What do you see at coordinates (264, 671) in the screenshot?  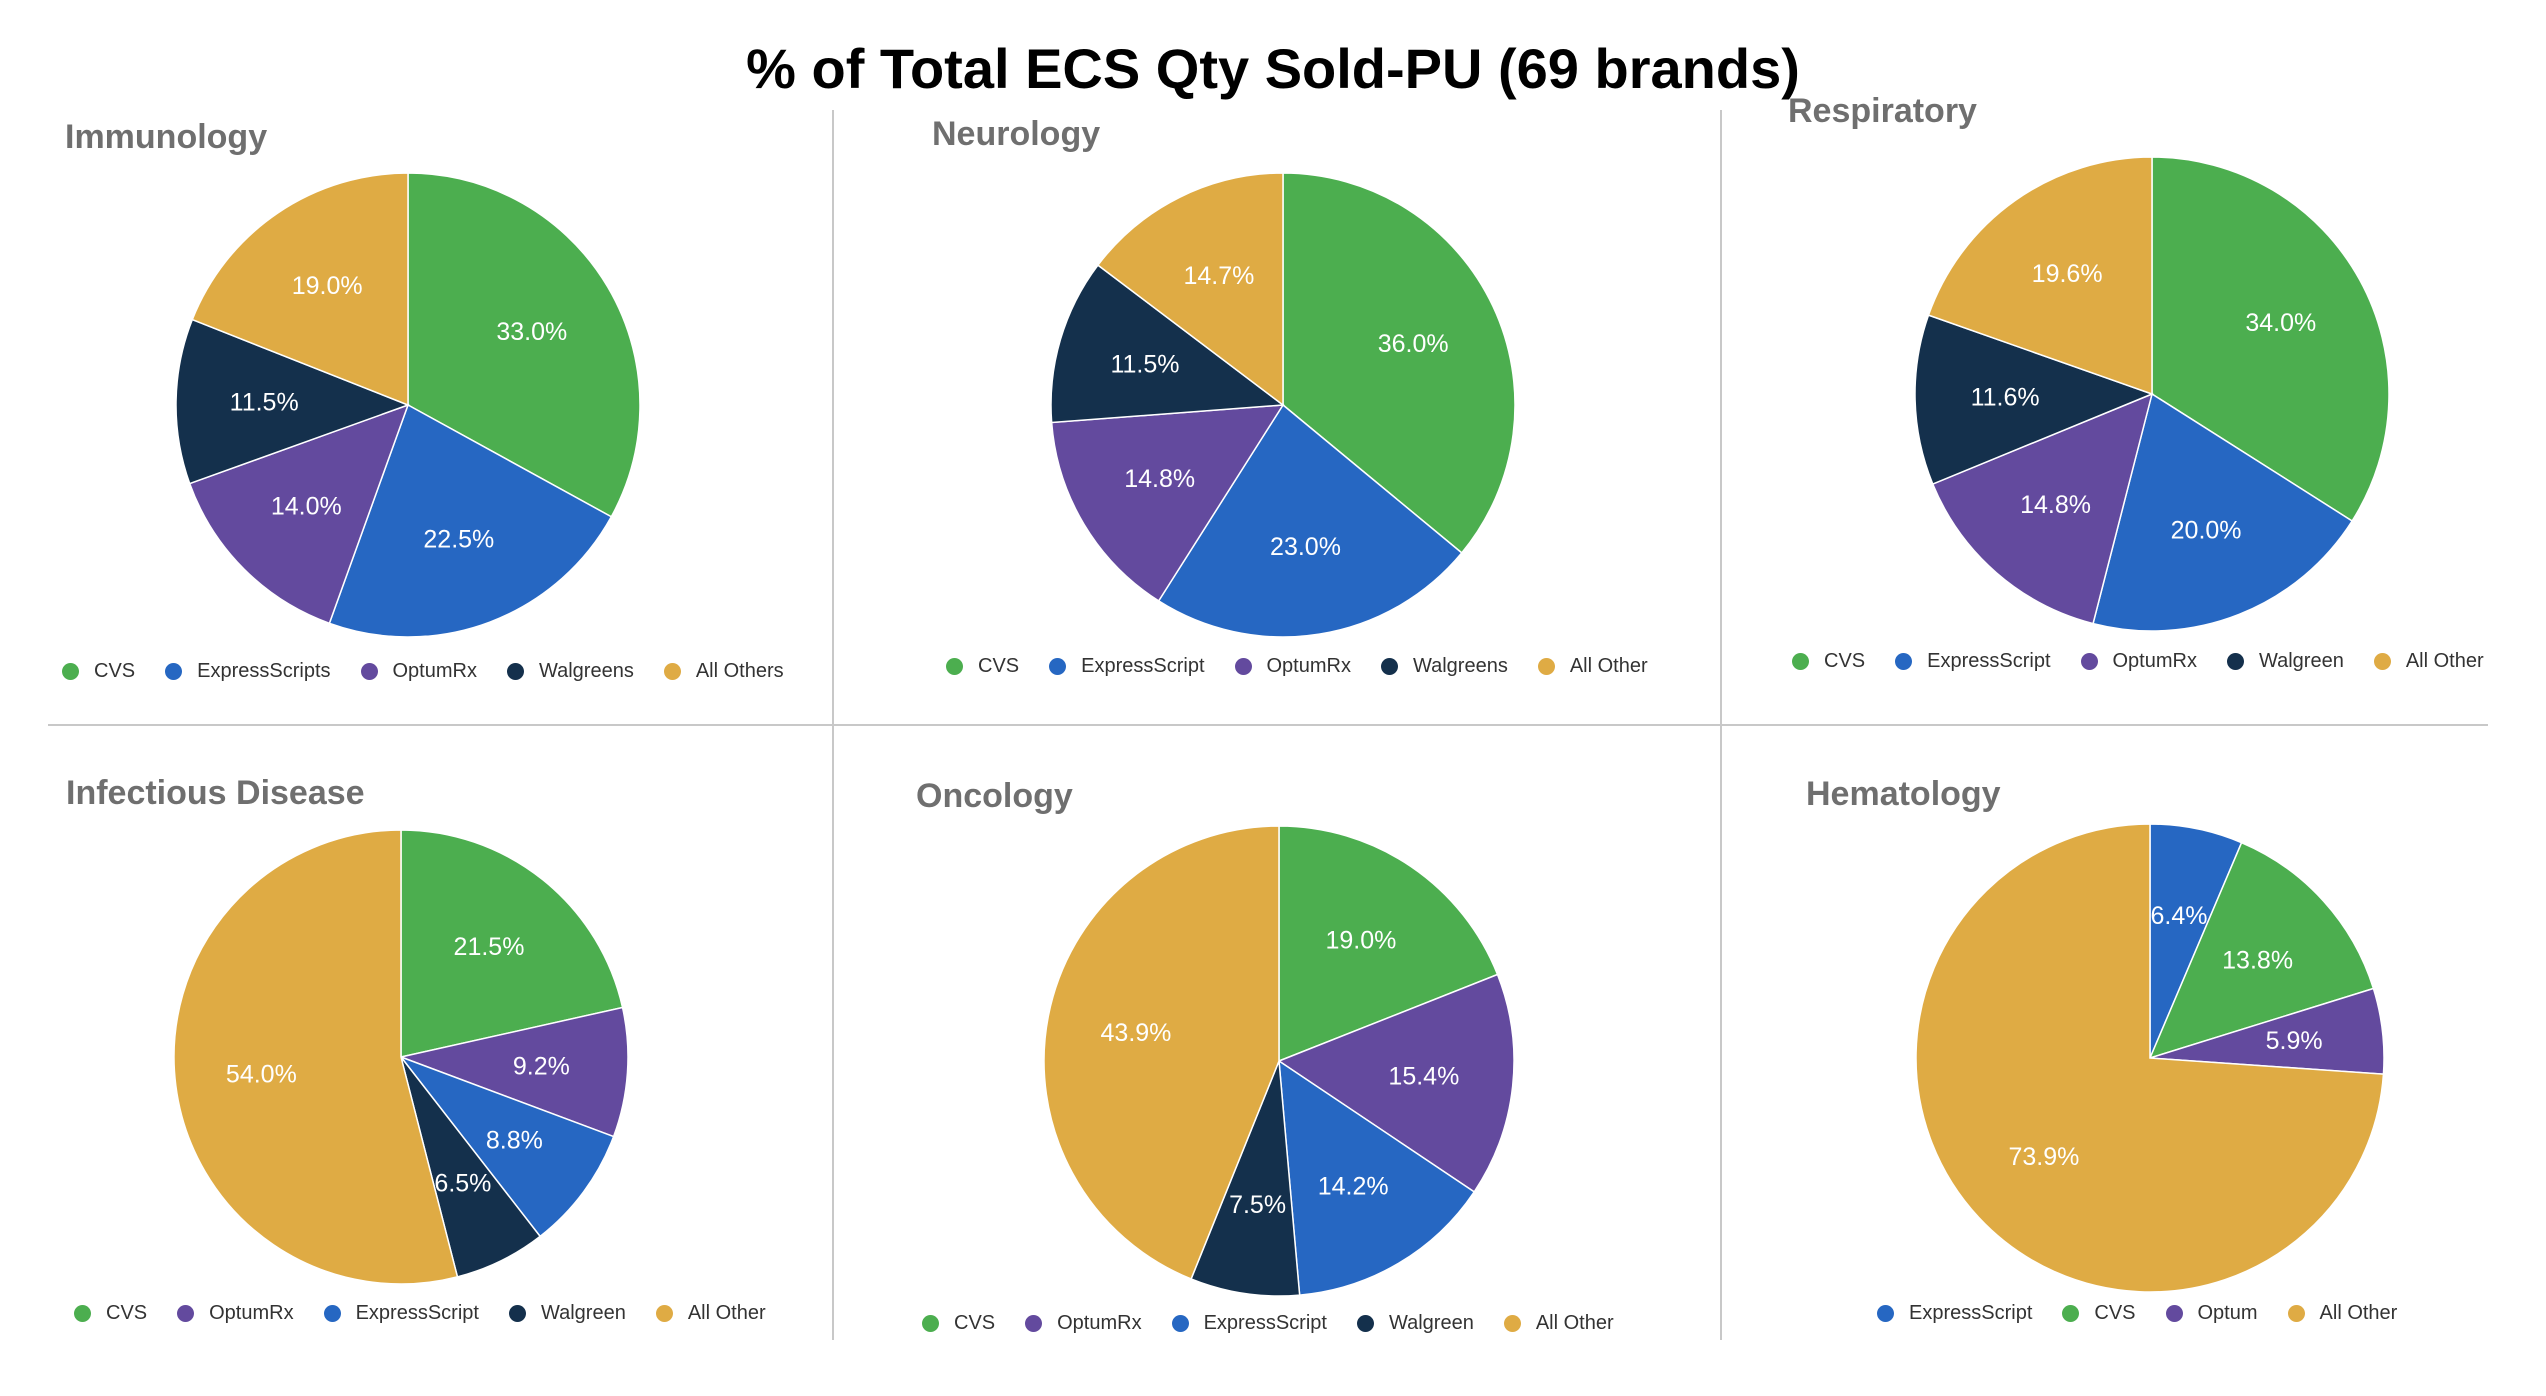 I see `legend-label: ExpressScripts` at bounding box center [264, 671].